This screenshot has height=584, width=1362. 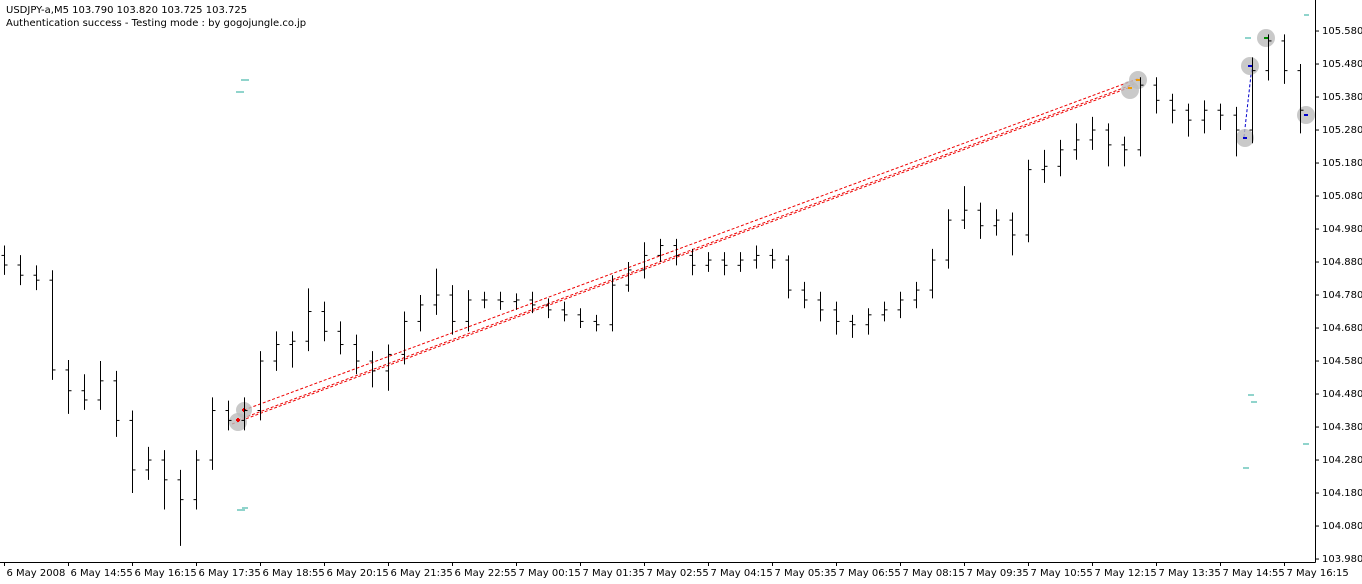 What do you see at coordinates (358, 573) in the screenshot?
I see `x-tick-label: 6 May 20:15` at bounding box center [358, 573].